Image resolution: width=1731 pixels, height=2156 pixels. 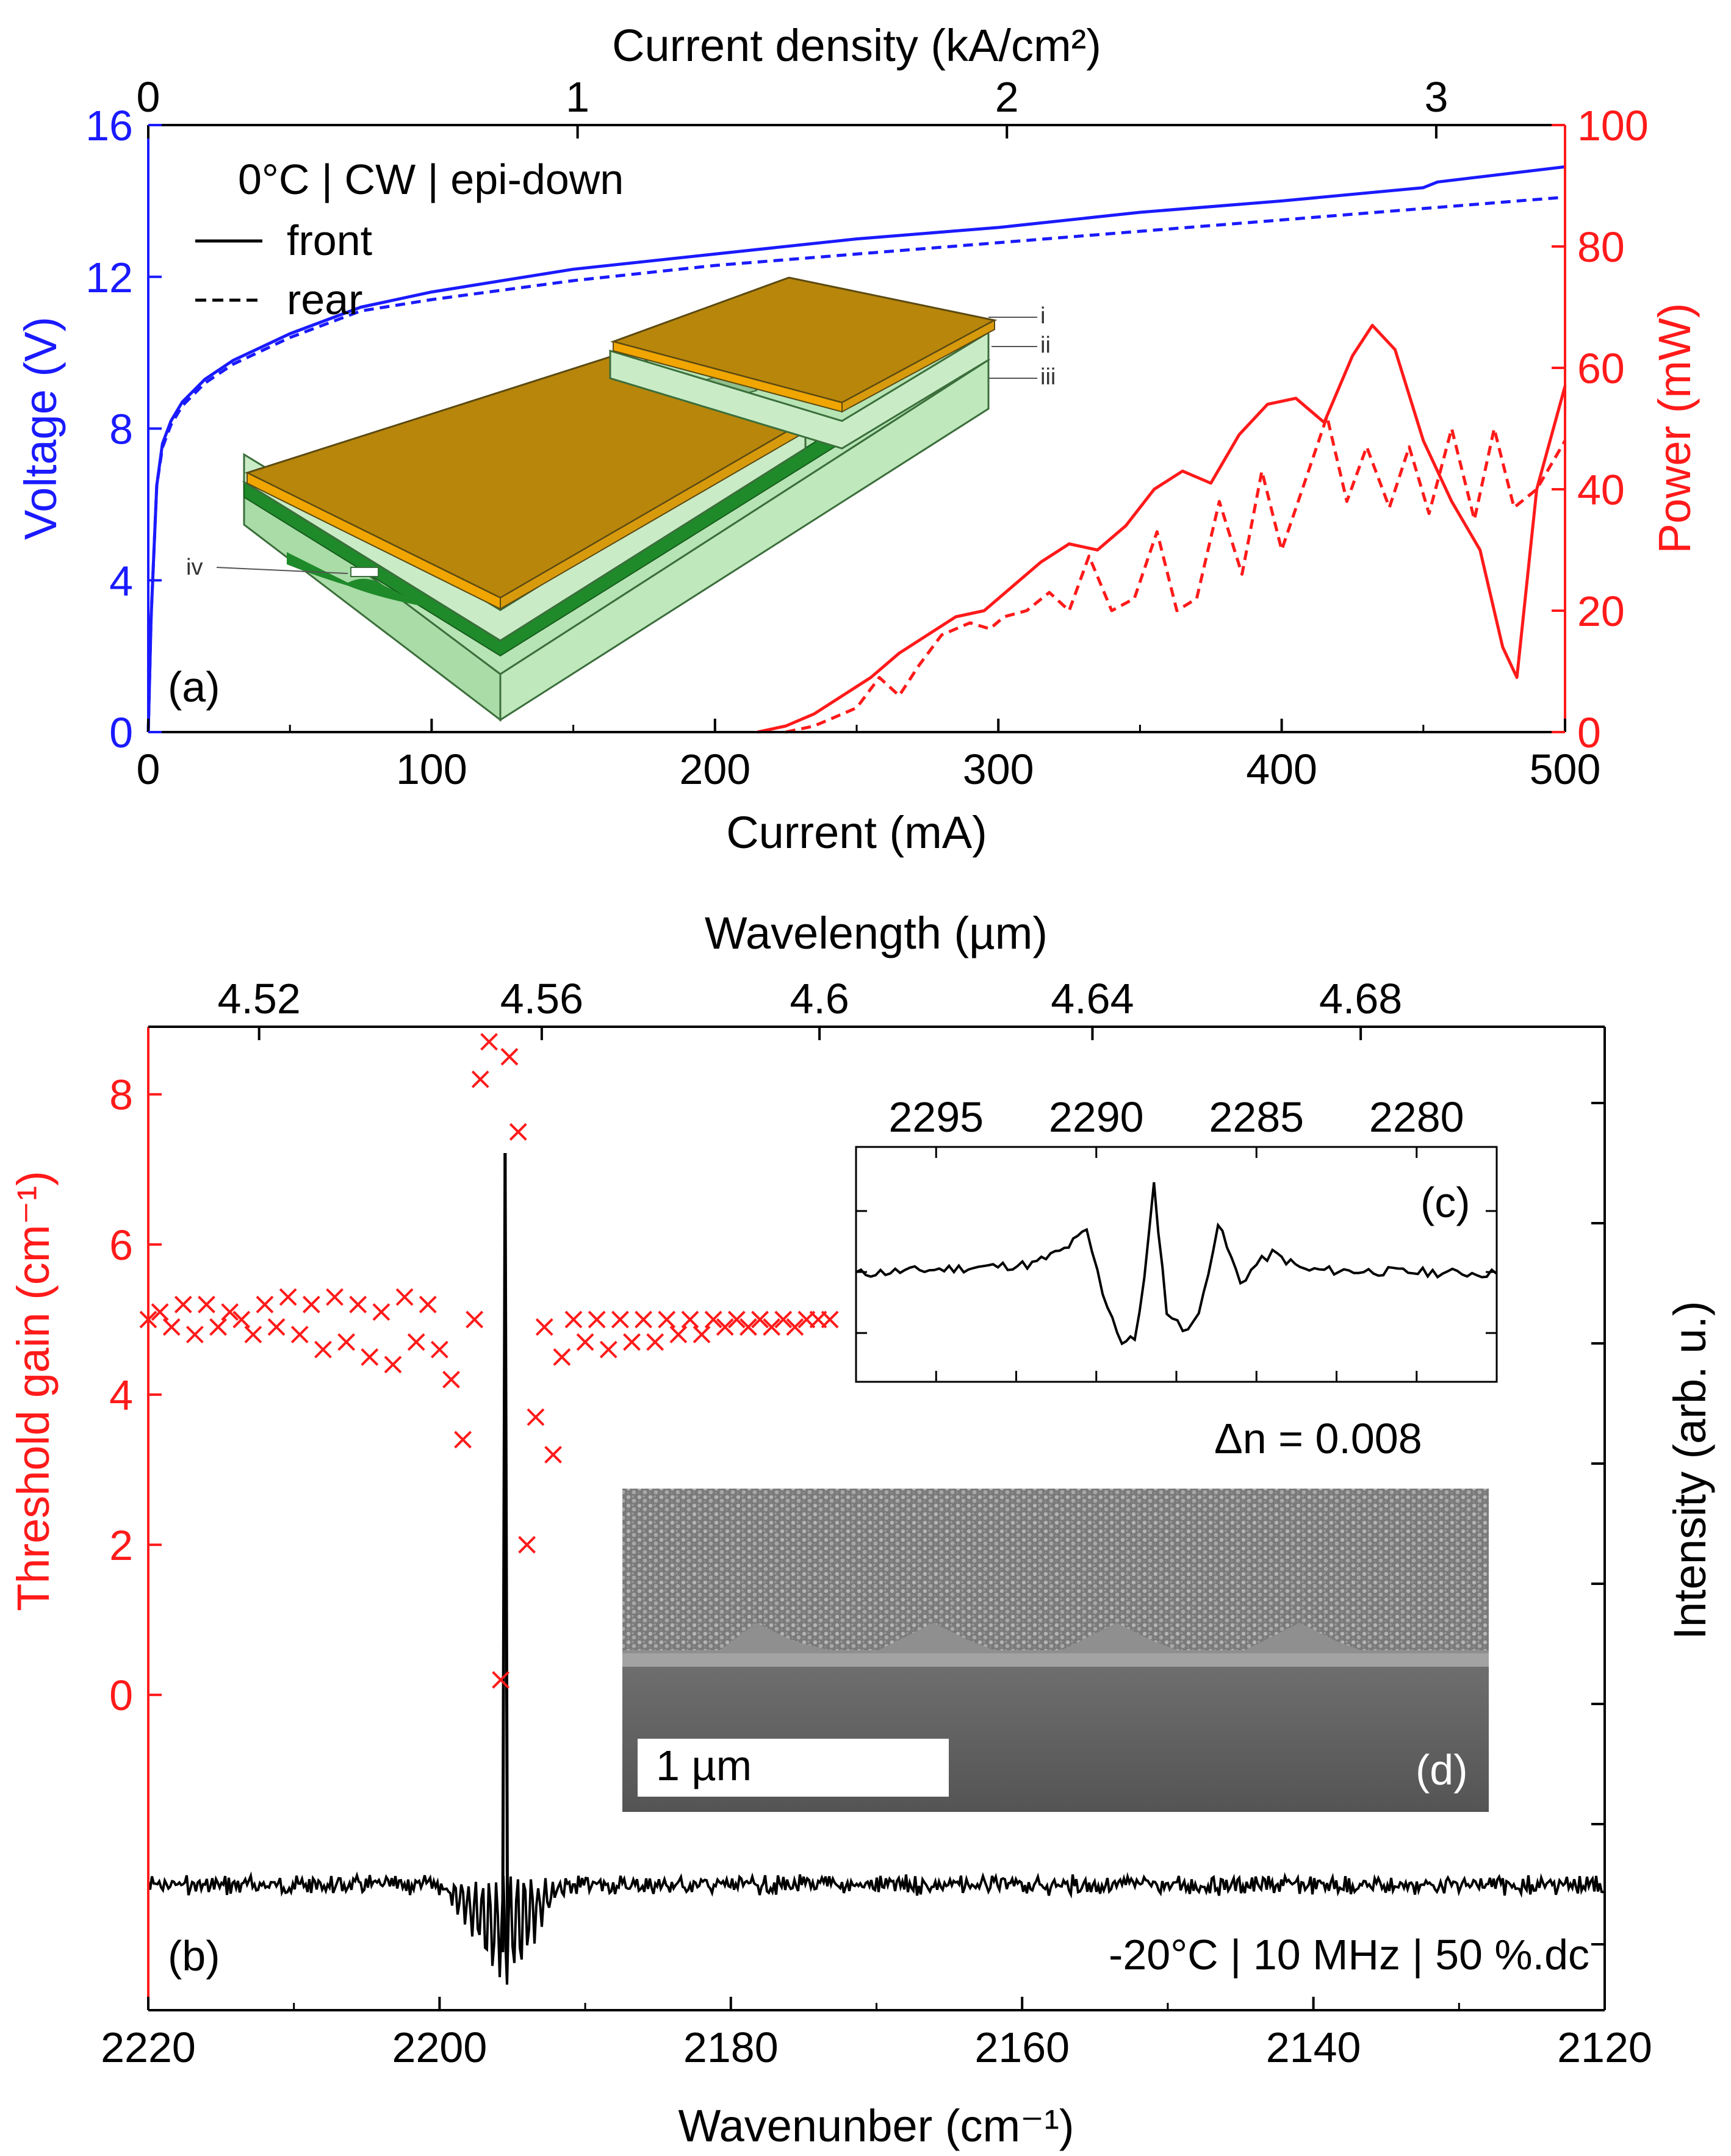 What do you see at coordinates (857, 45) in the screenshot?
I see `a-x-title-top: Current density (kA/cm²)` at bounding box center [857, 45].